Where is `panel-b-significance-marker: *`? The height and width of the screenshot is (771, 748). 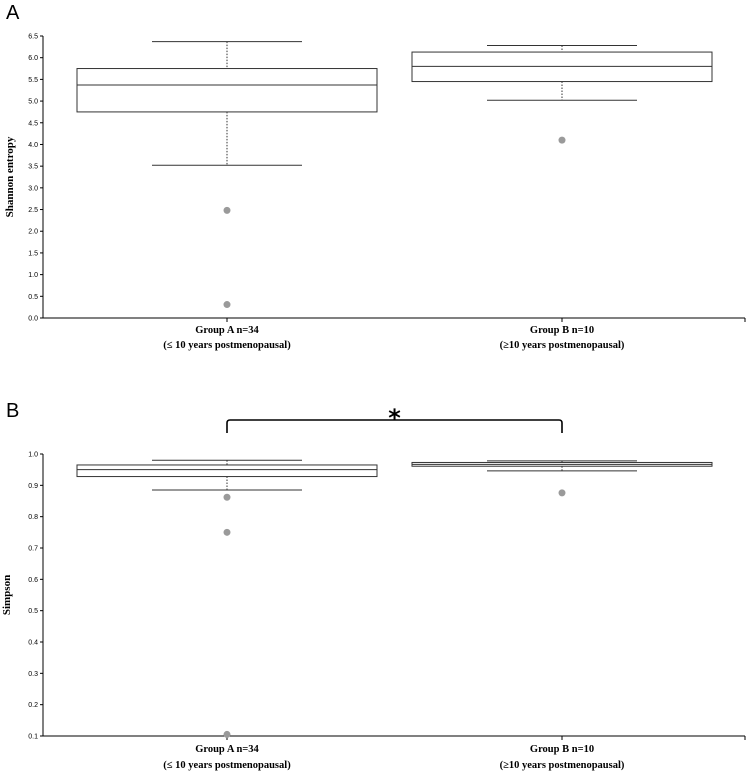 panel-b-significance-marker: * is located at coordinates (394, 418).